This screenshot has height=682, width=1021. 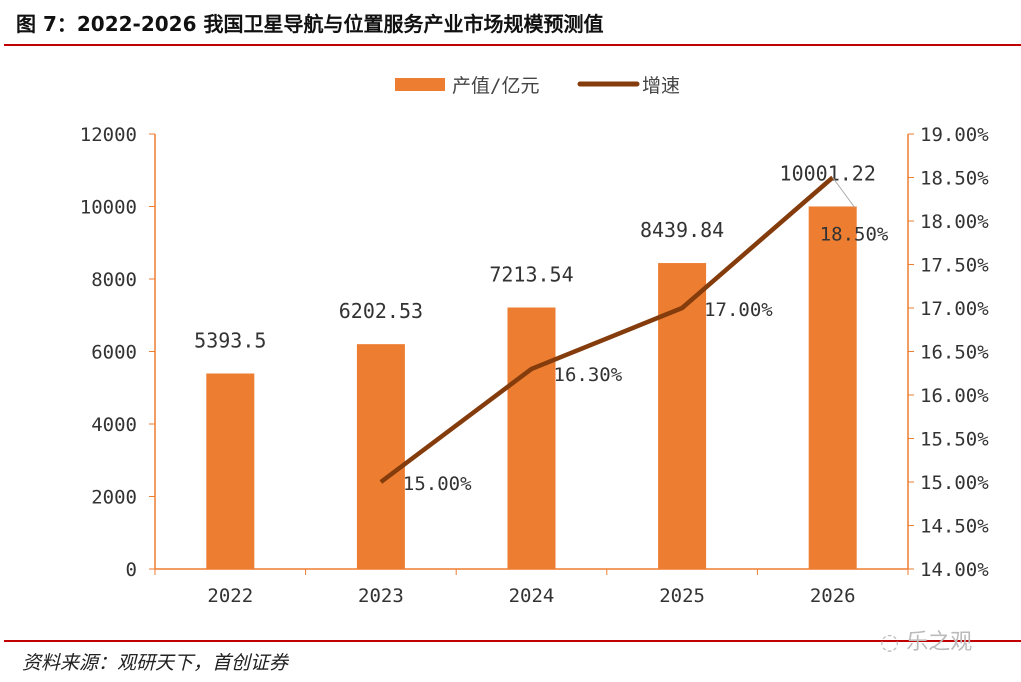 I want to click on right-tick-label: 14.00%, so click(x=954, y=570).